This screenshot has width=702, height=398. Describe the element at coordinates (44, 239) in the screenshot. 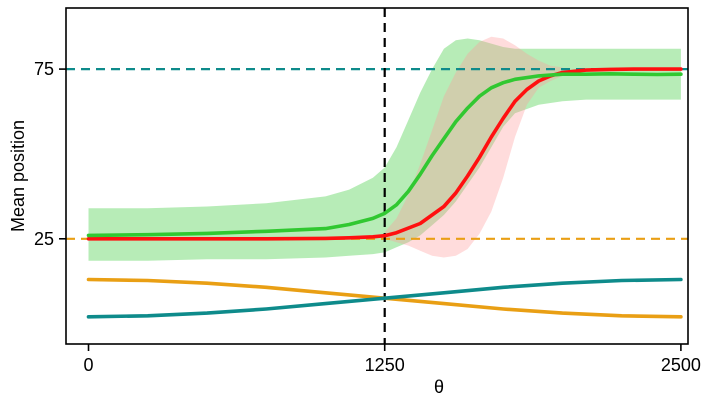

I see `y-tick-label-0: 25` at that location.